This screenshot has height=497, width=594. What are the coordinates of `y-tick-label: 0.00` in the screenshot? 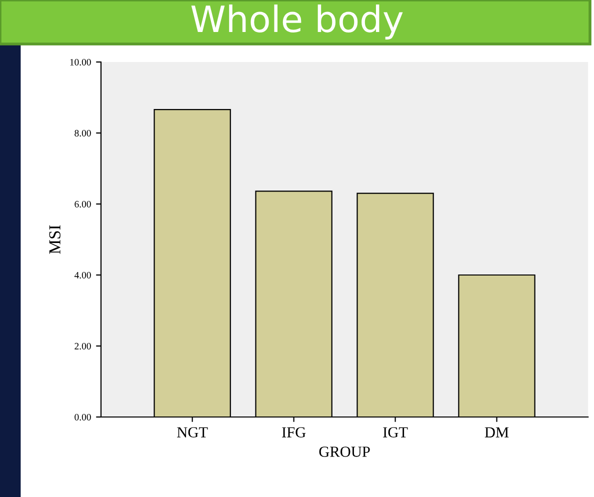 It's located at (82, 417).